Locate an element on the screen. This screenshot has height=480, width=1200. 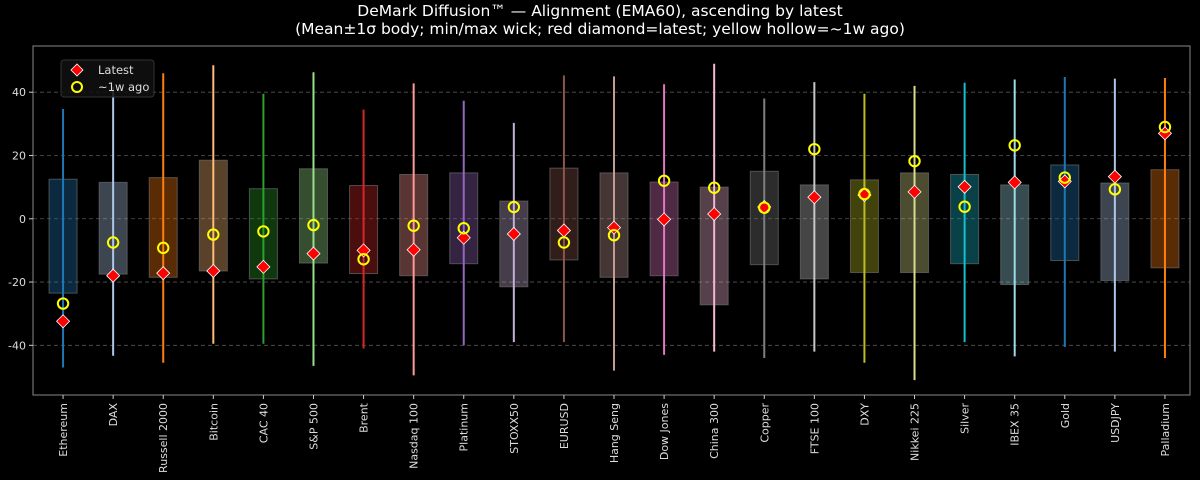
x-tick-label: DXY is located at coordinates (864, 414).